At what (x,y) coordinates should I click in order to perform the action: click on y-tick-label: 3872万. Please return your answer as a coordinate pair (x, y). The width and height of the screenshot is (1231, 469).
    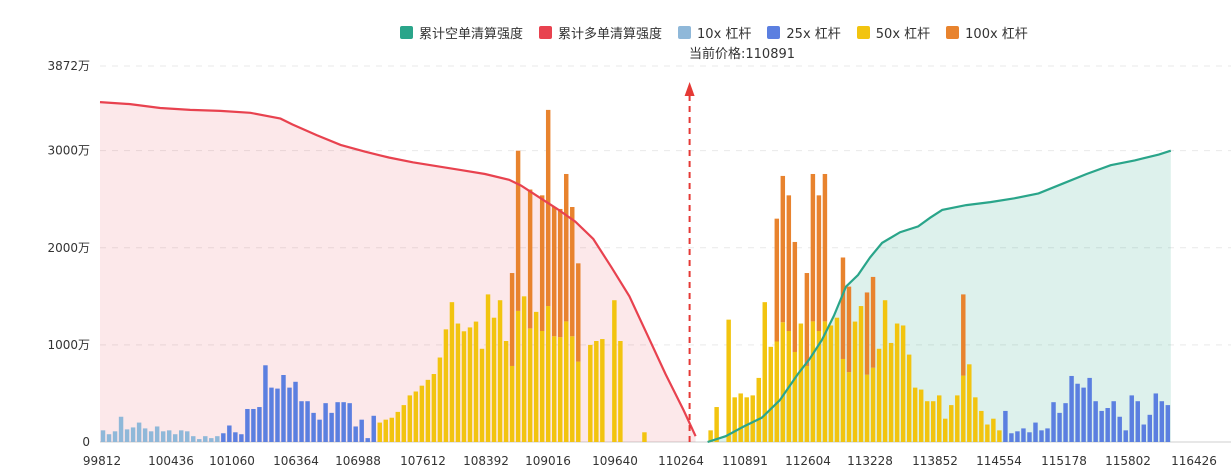
    Looking at the image, I should click on (68, 66).